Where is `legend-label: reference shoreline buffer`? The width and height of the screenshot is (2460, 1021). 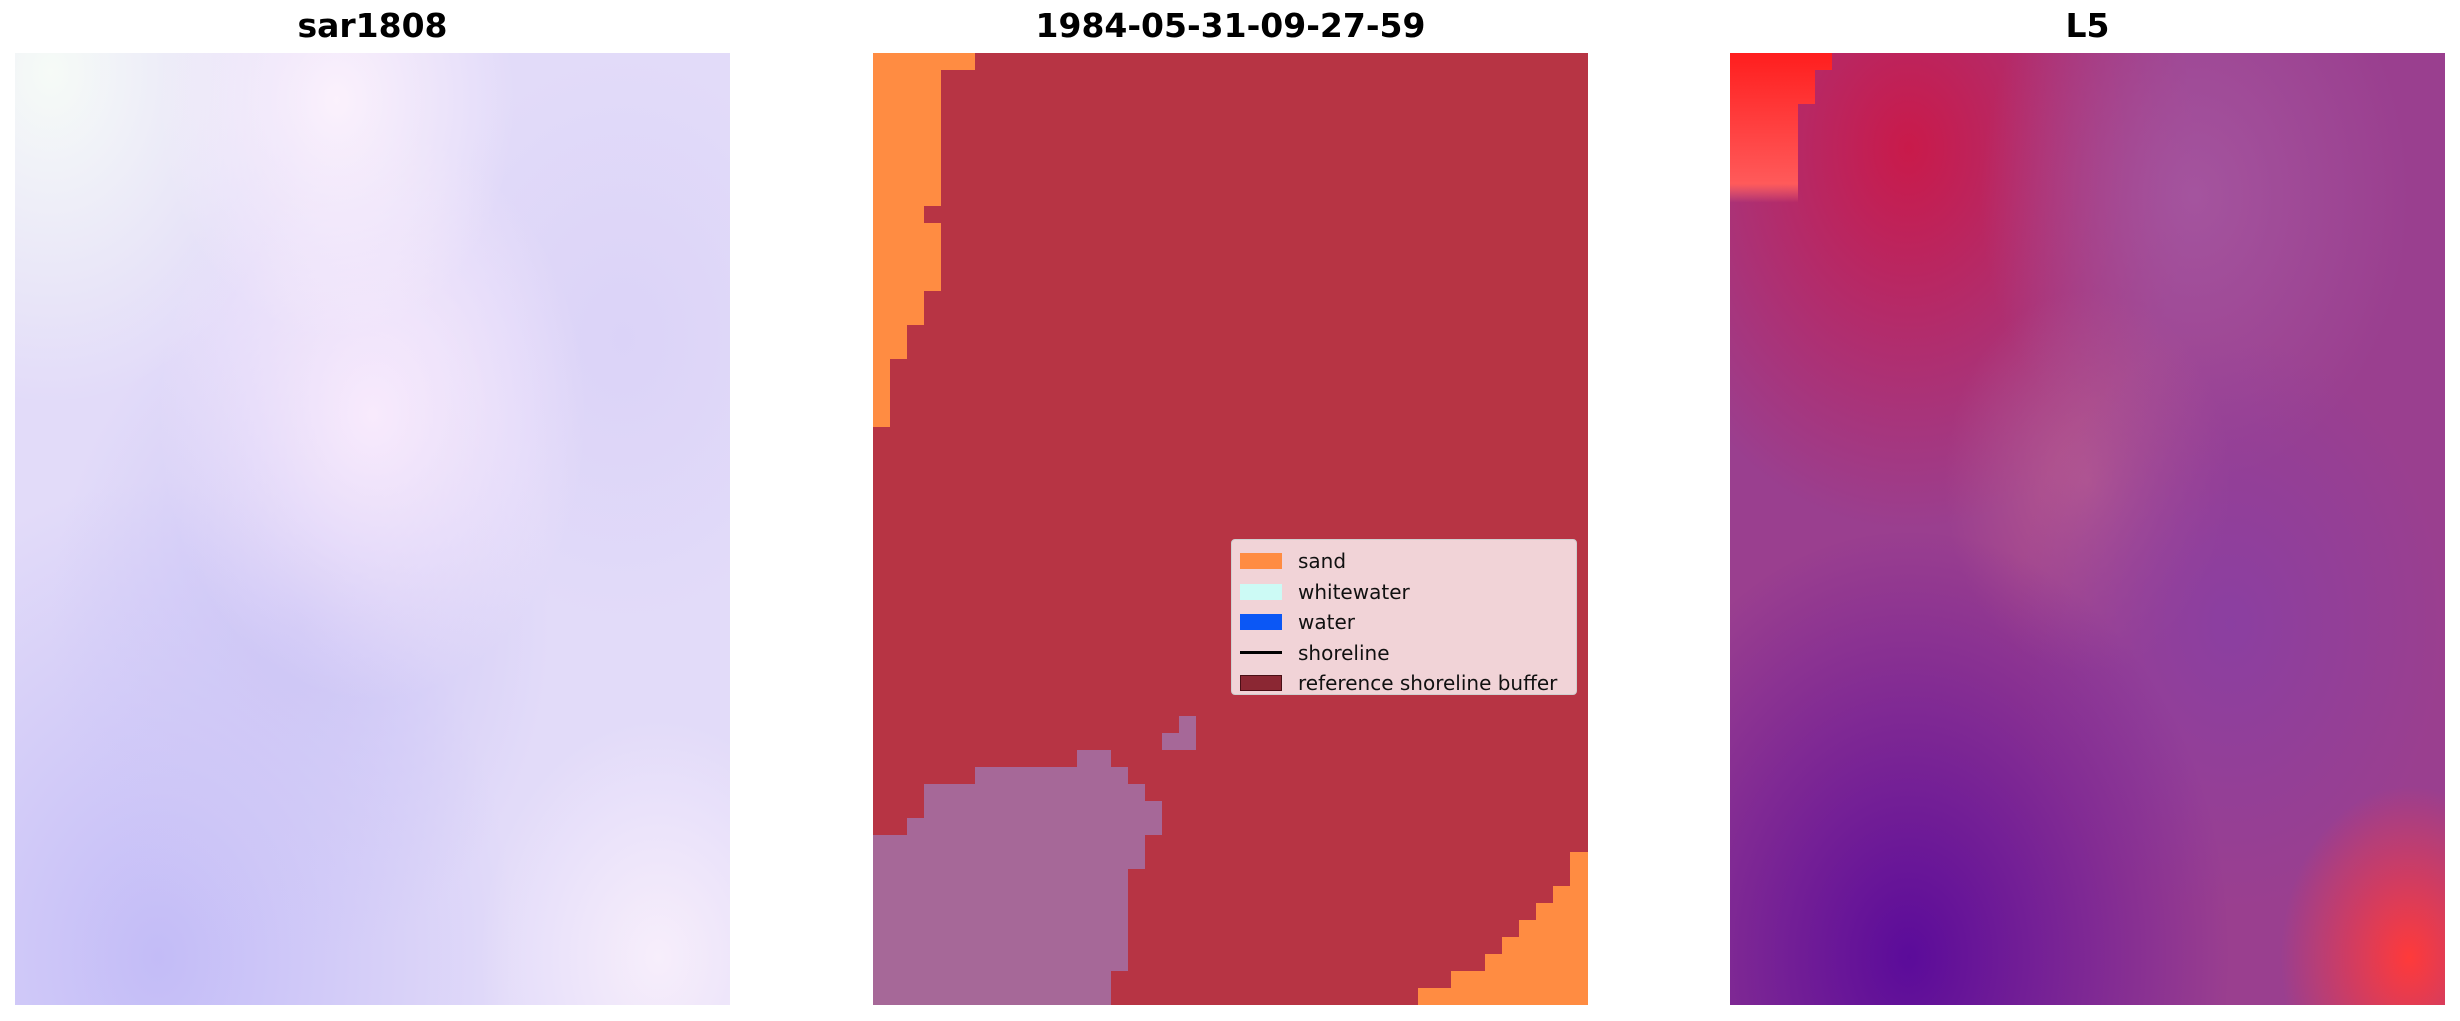 legend-label: reference shoreline buffer is located at coordinates (1428, 683).